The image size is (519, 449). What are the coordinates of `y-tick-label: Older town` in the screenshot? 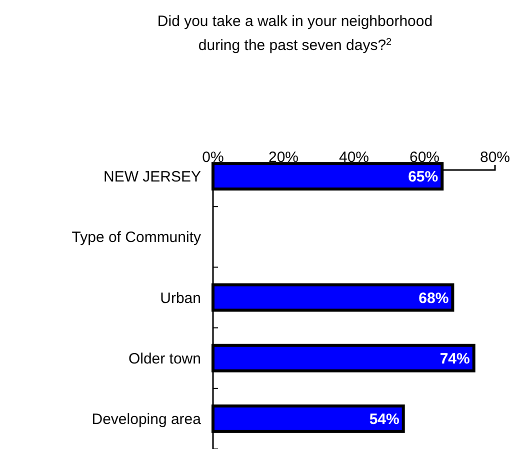 It's located at (164, 359).